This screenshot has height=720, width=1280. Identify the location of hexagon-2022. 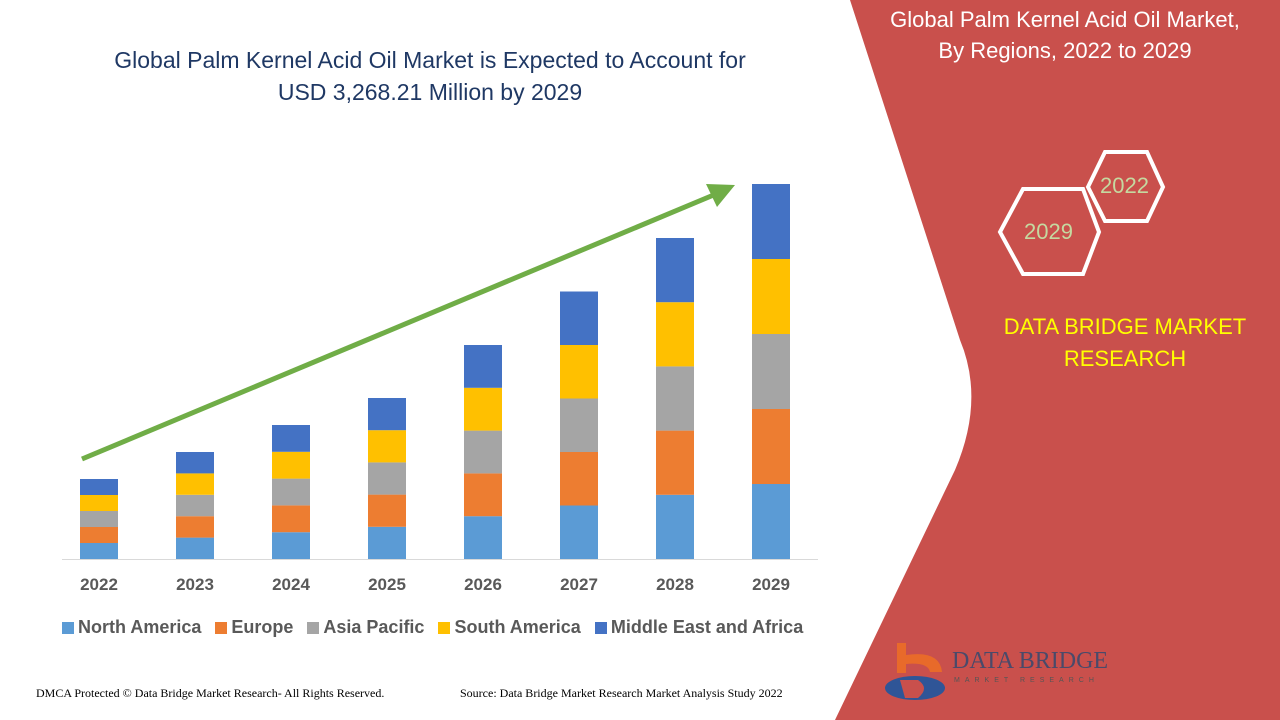
(1125, 186).